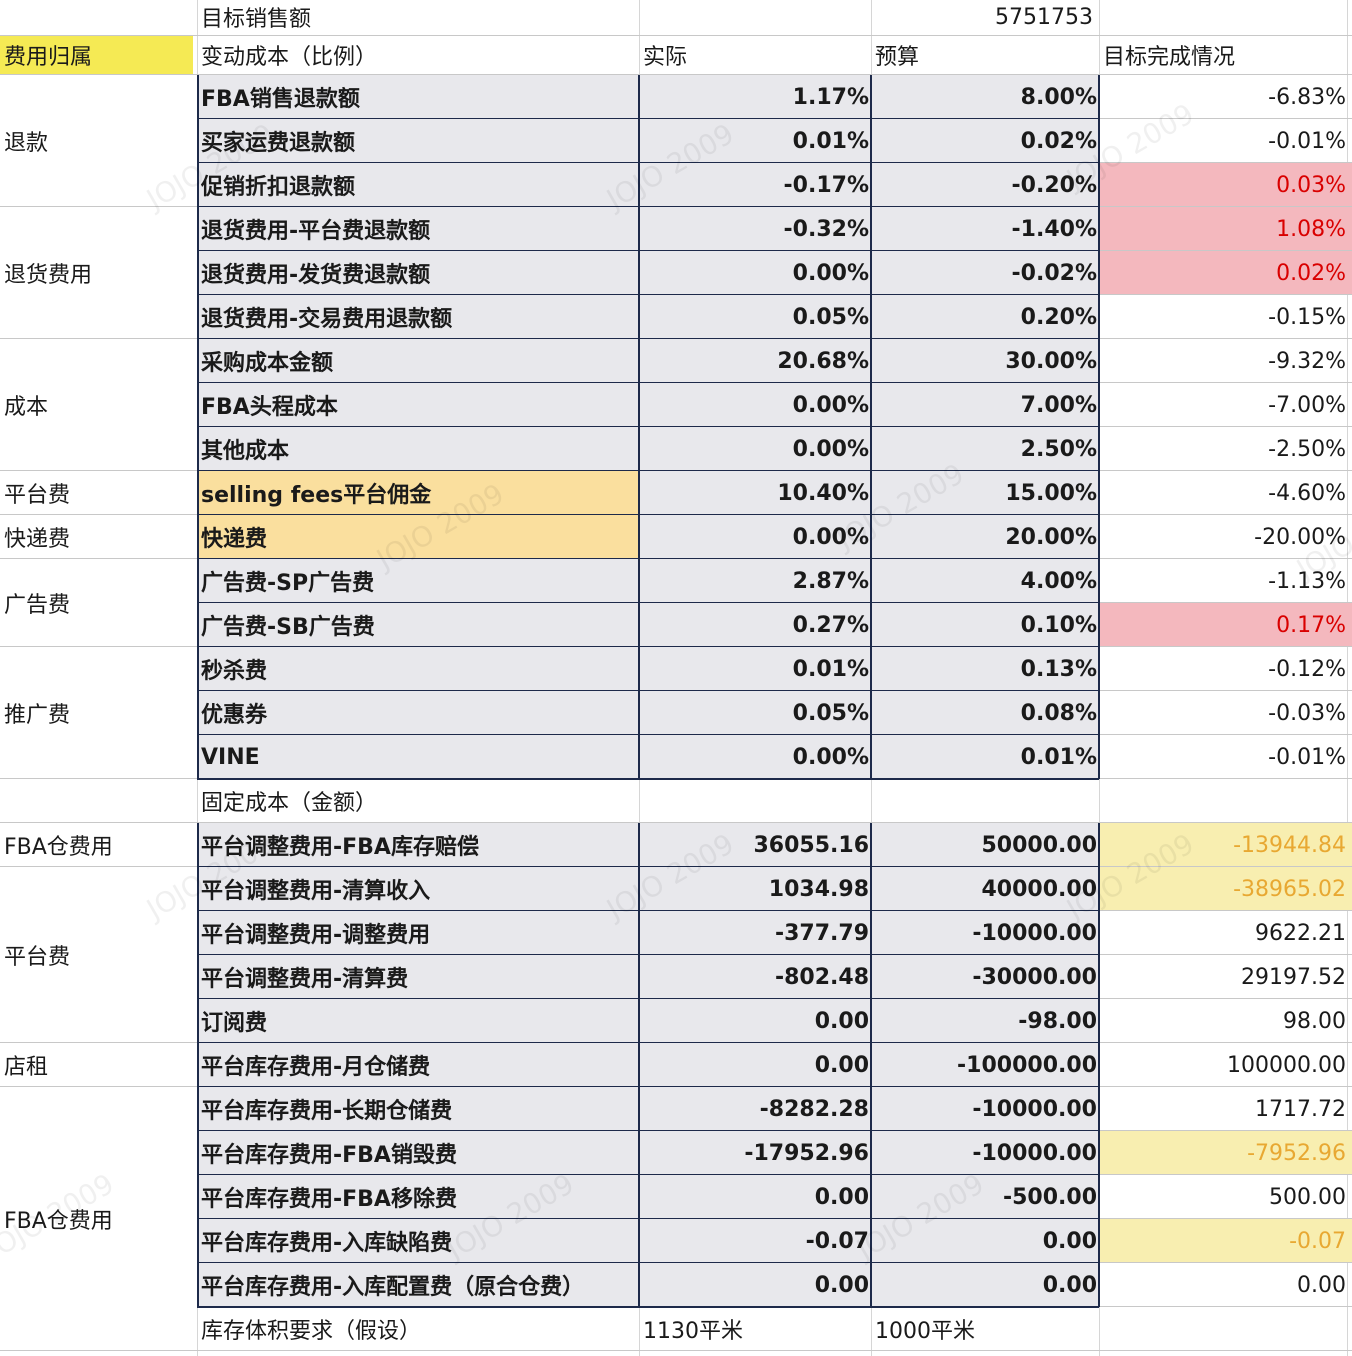 The image size is (1352, 1356). I want to click on row-result-value: 29197.52, so click(1293, 977).